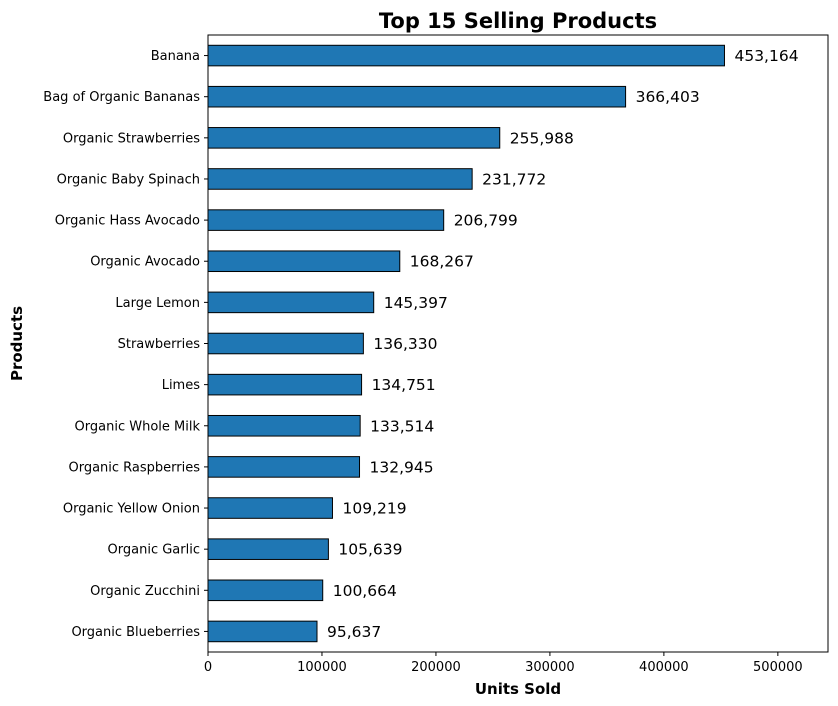  What do you see at coordinates (664, 667) in the screenshot?
I see `x-tick-label: 400000` at bounding box center [664, 667].